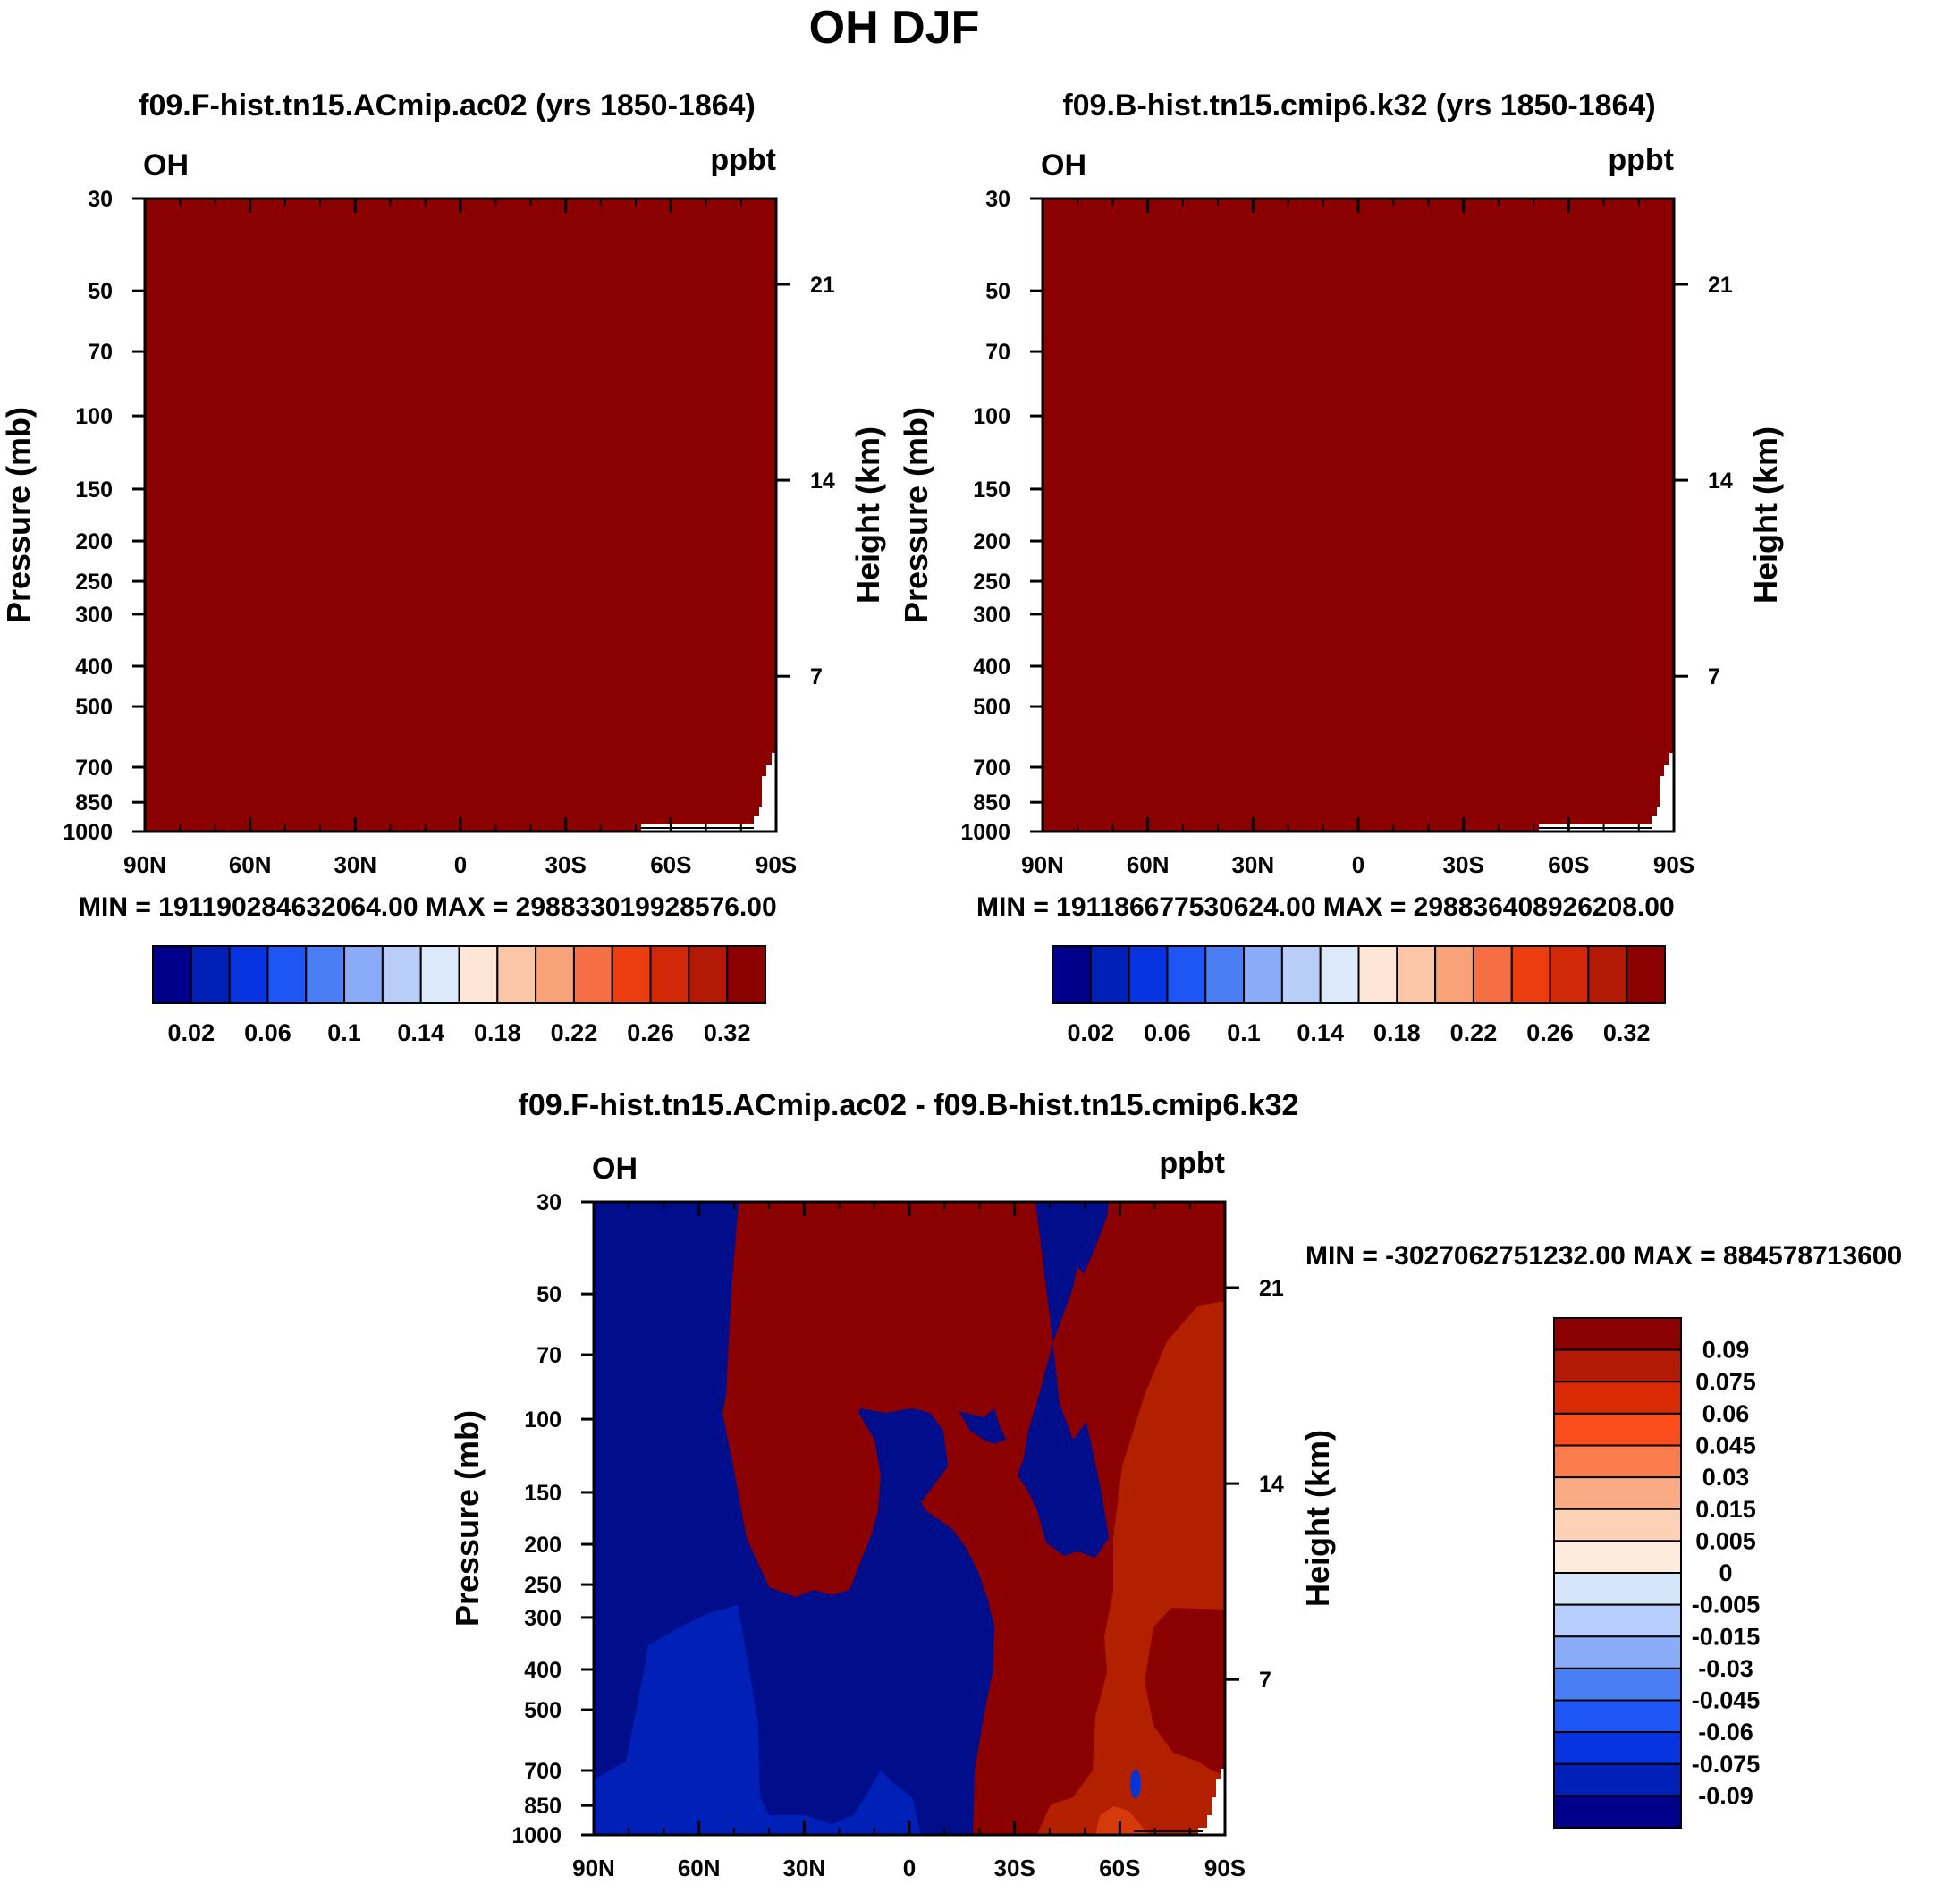  Describe the element at coordinates (1726, 1700) in the screenshot. I see `colorbar-label: -0.045` at that location.